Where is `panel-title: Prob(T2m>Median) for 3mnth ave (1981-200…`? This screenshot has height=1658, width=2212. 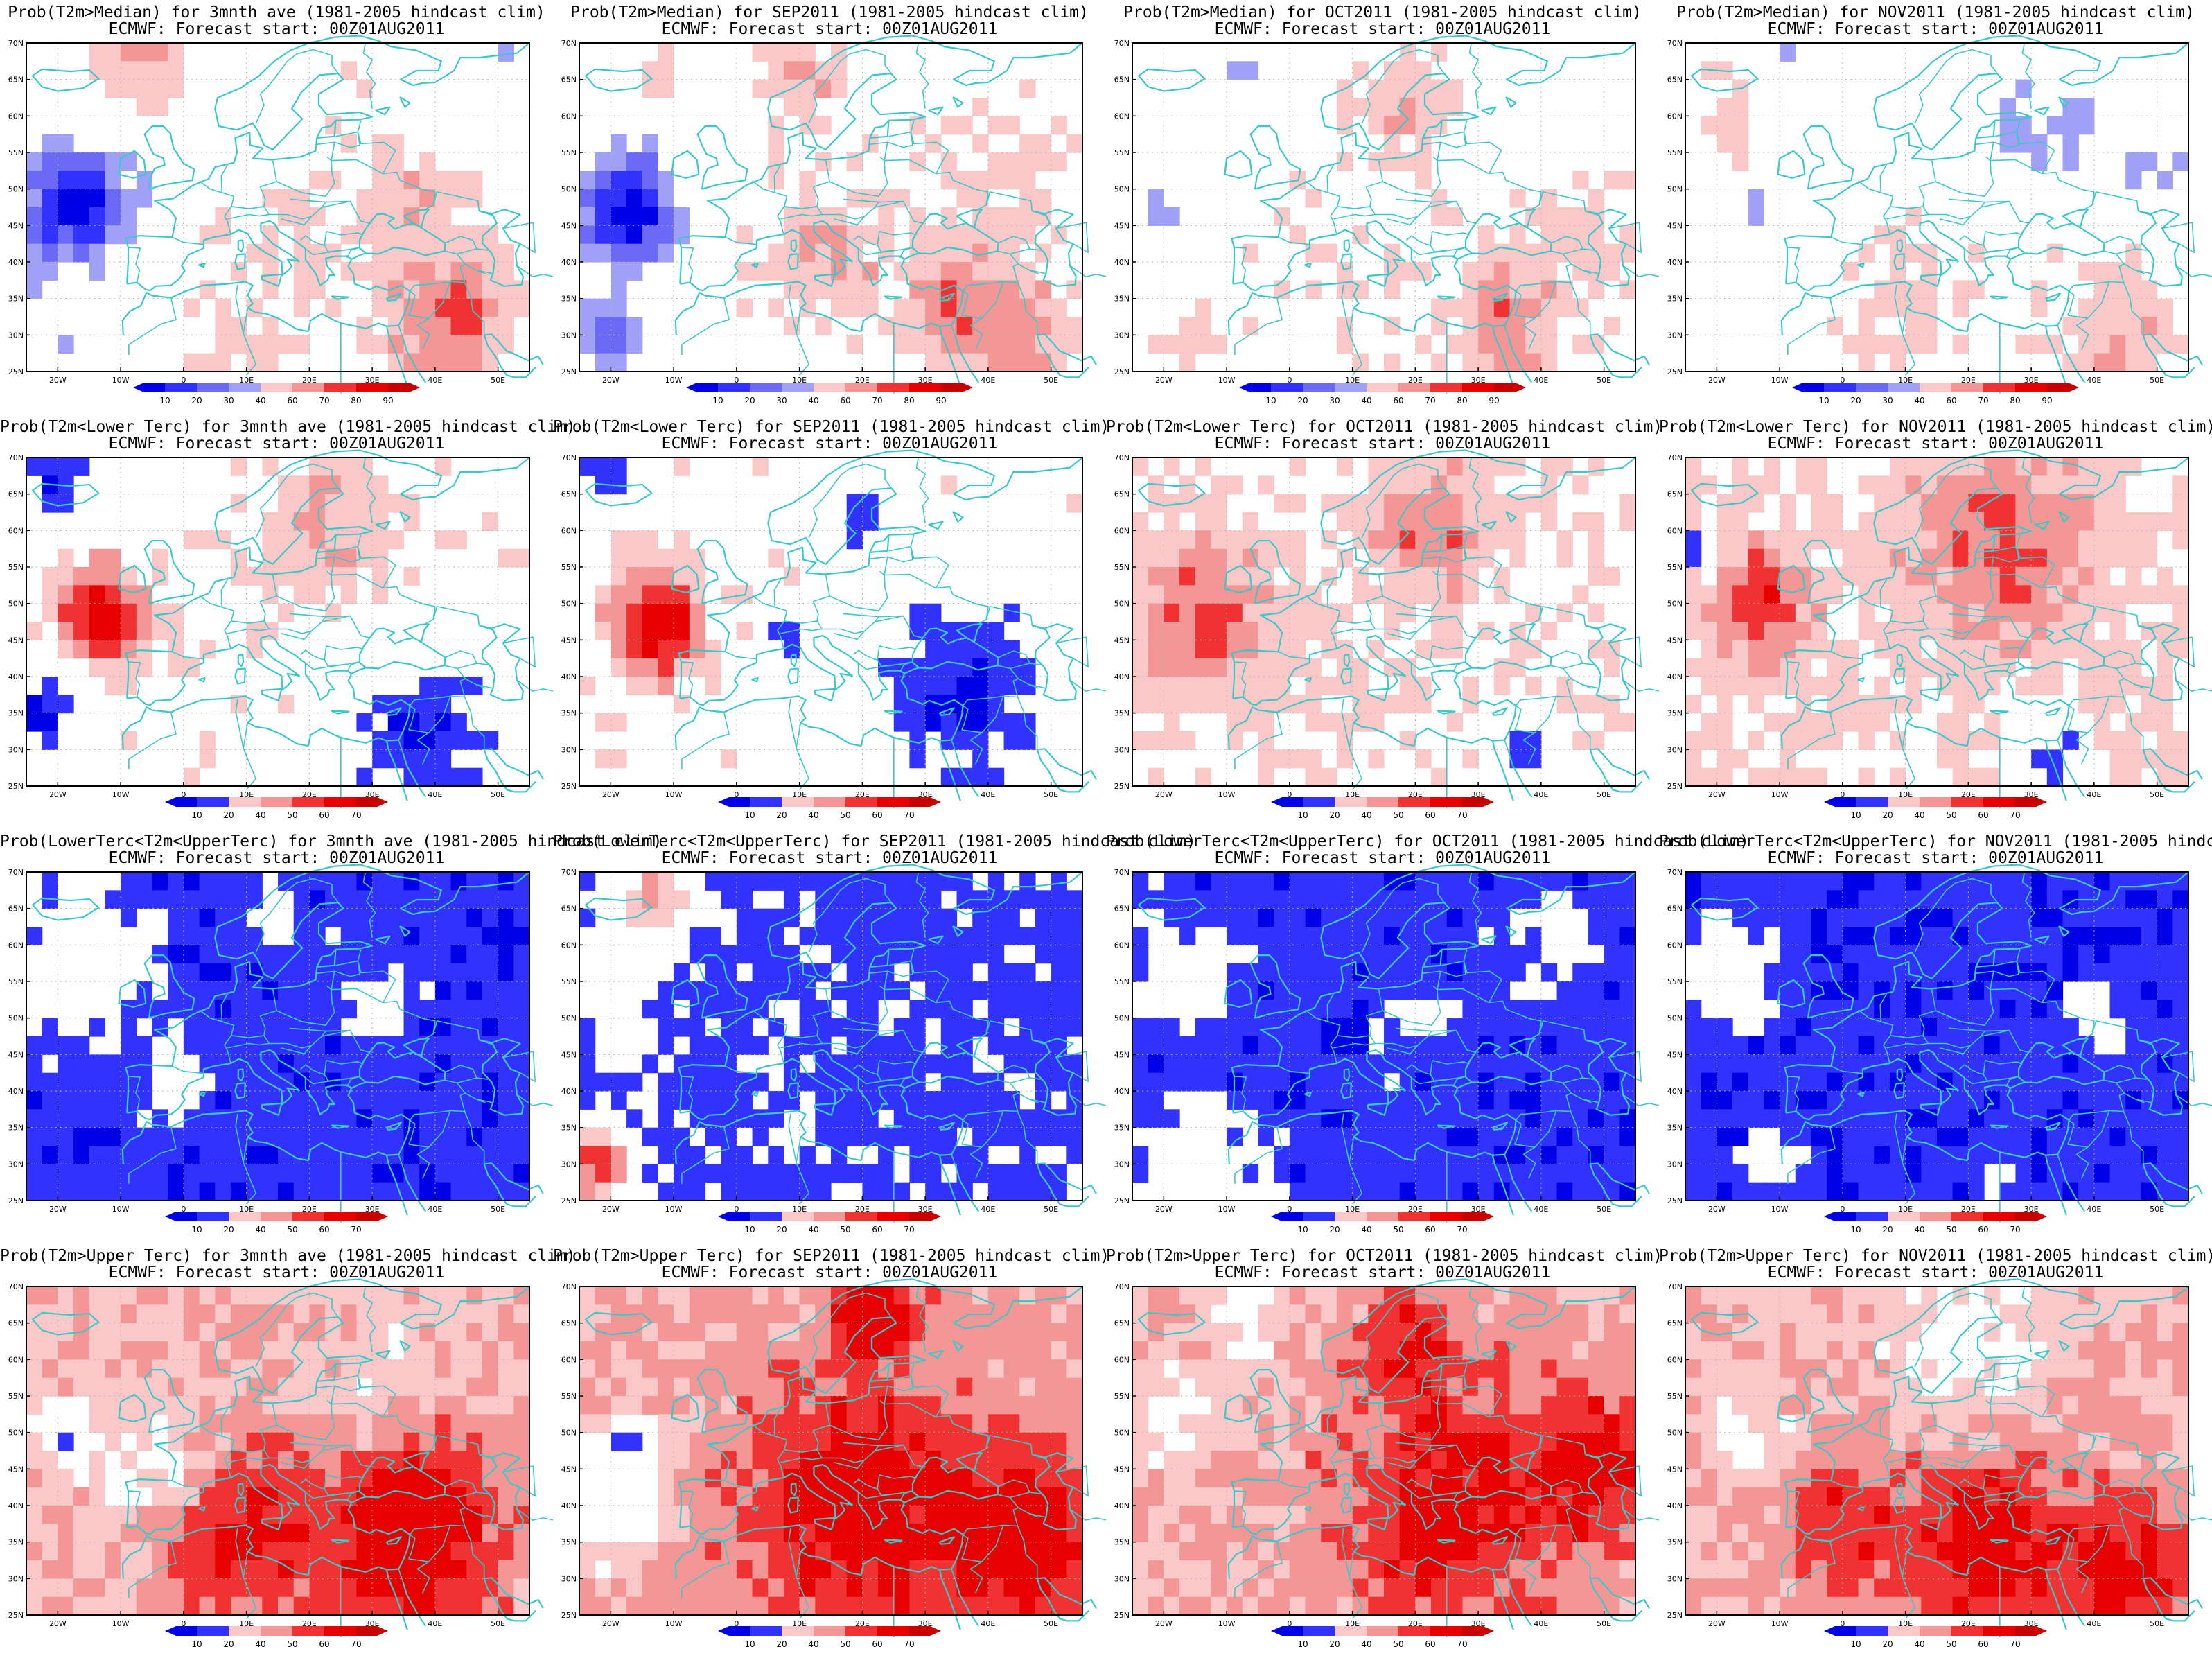 panel-title: Prob(T2m>Median) for 3mnth ave (1981-200… is located at coordinates (276, 12).